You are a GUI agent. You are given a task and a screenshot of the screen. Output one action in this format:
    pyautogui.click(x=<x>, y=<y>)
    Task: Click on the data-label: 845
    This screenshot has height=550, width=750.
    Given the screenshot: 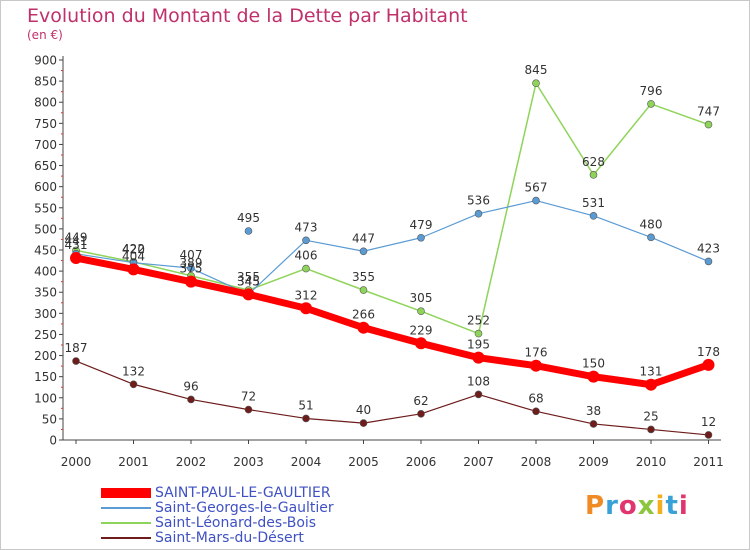 What is the action you would take?
    pyautogui.click(x=536, y=70)
    